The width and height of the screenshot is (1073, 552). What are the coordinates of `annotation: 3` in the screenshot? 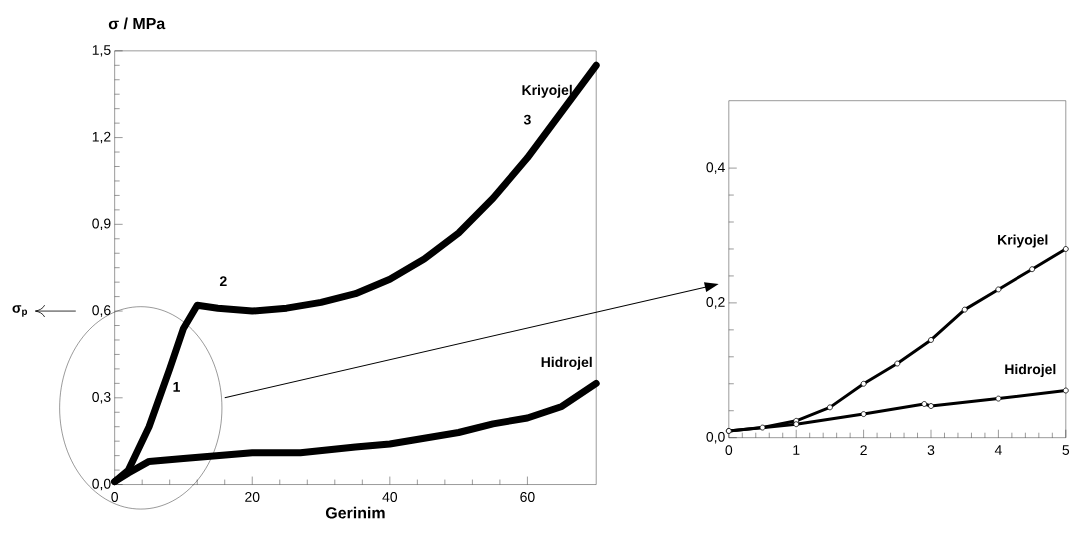 It's located at (527, 119).